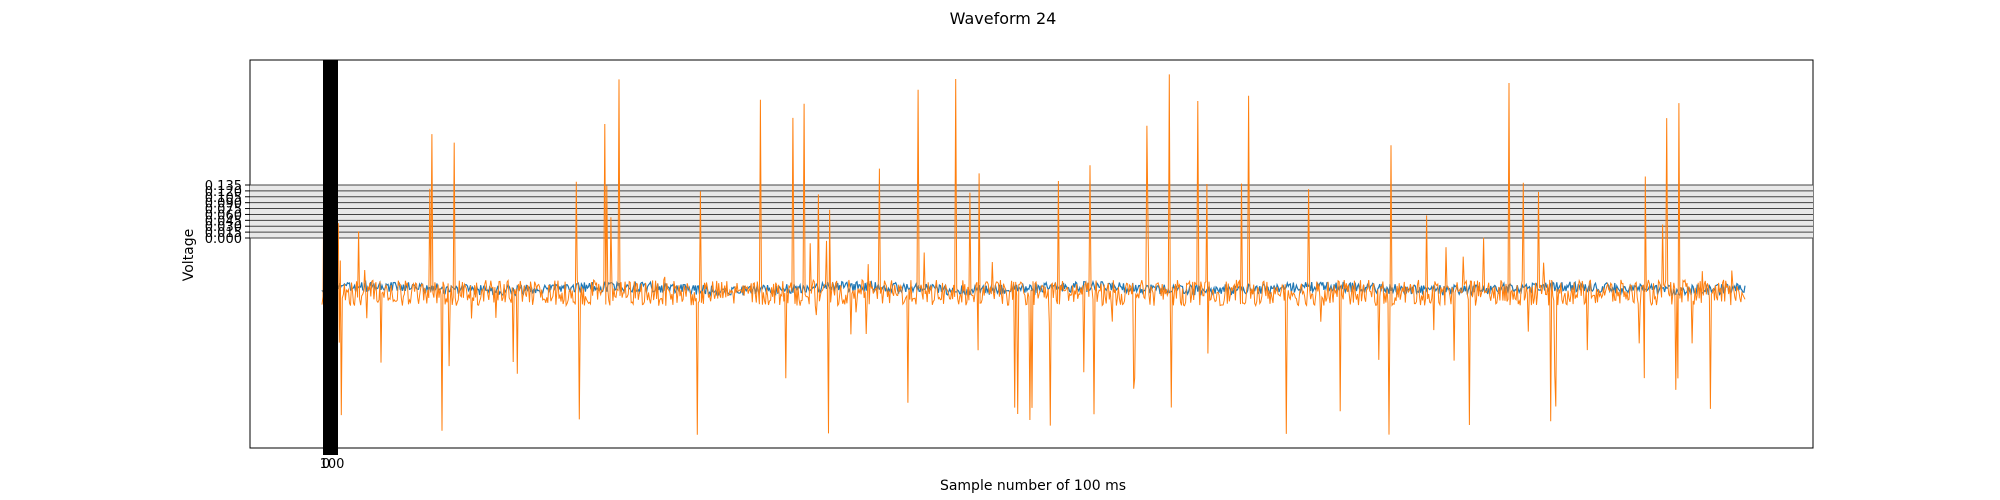 Image resolution: width=2000 pixels, height=500 pixels. I want to click on x-axis-label: Sample number of 100 ms, so click(1033, 486).